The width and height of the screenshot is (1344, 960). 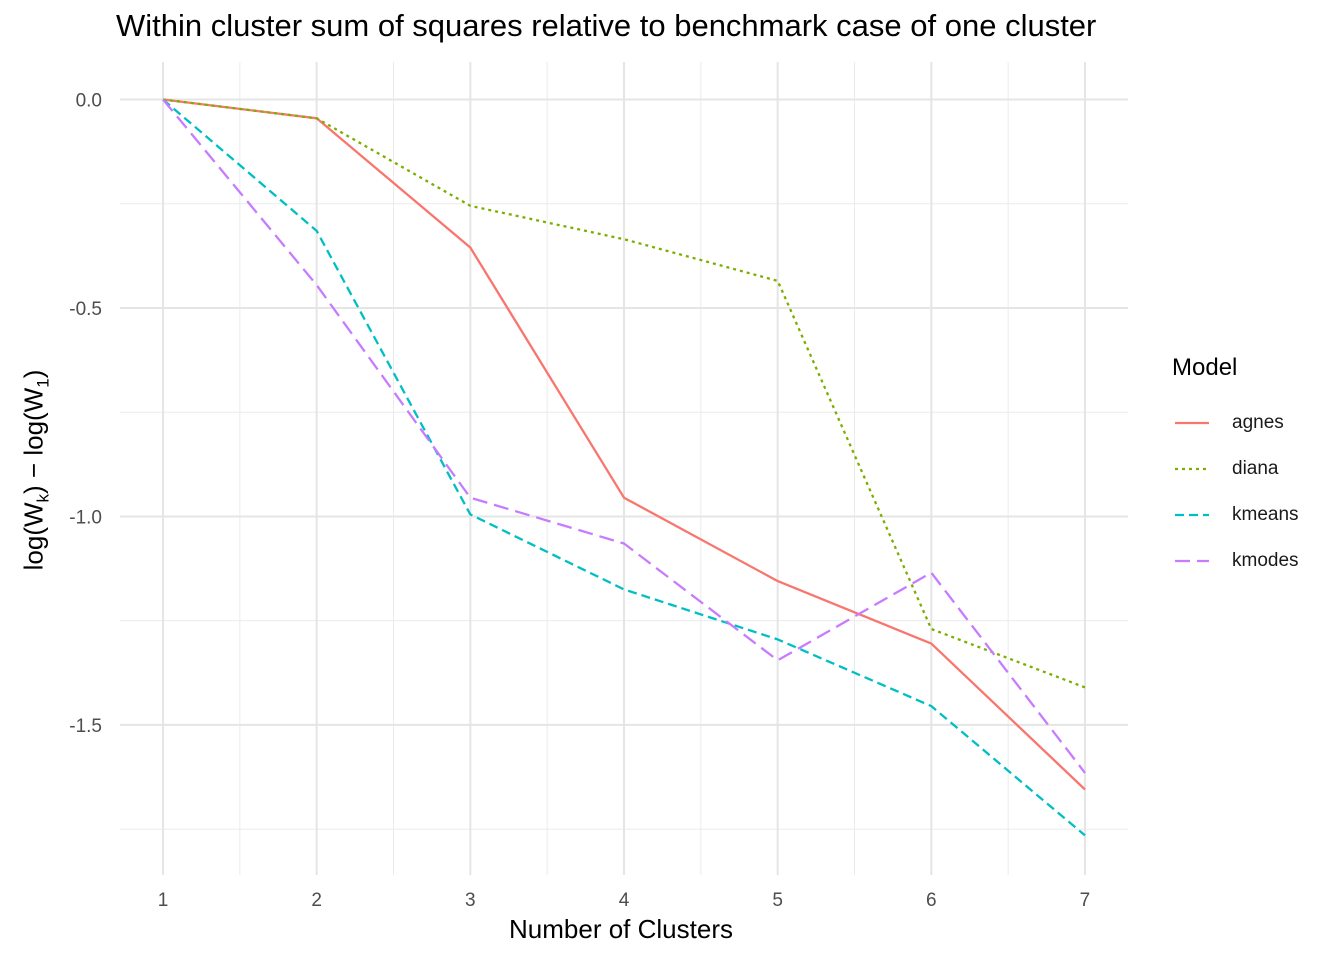 What do you see at coordinates (1192, 515) in the screenshot?
I see `legend-key-kmeans` at bounding box center [1192, 515].